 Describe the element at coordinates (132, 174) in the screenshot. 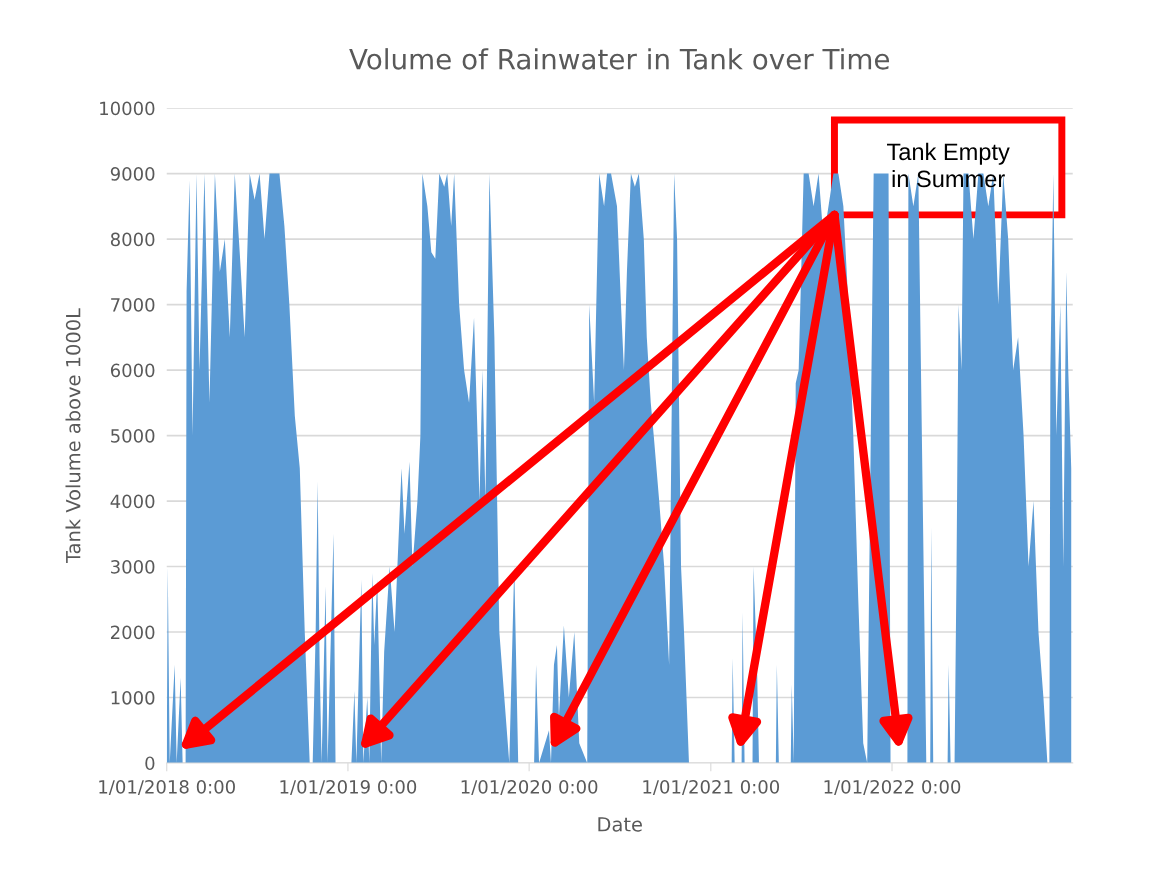

I see `y-tick-label: 9000` at that location.